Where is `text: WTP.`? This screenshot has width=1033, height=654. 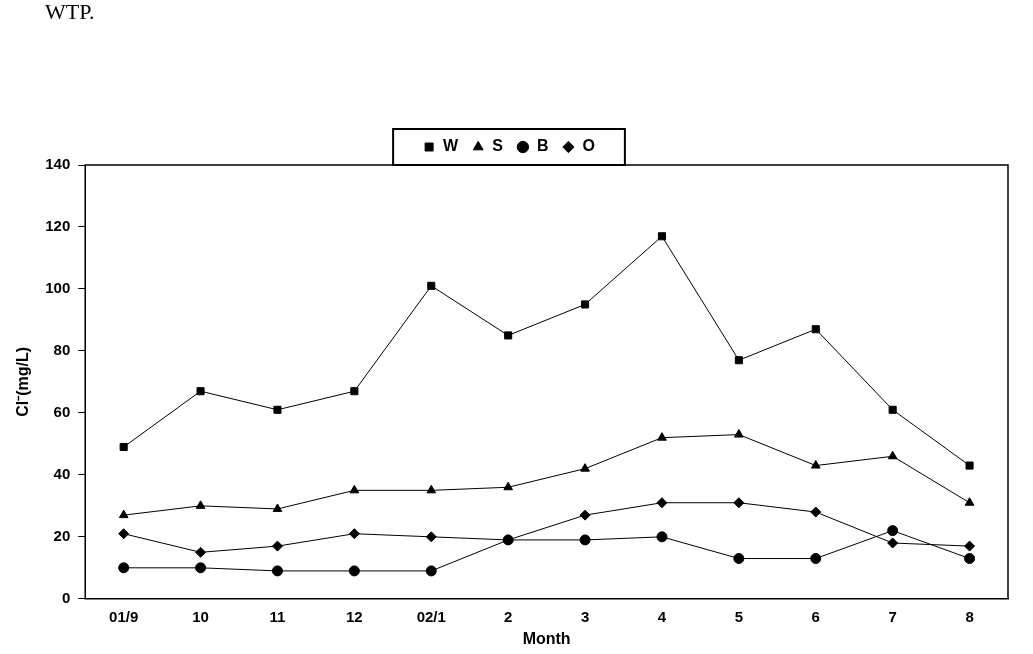
text: WTP. is located at coordinates (70, 12).